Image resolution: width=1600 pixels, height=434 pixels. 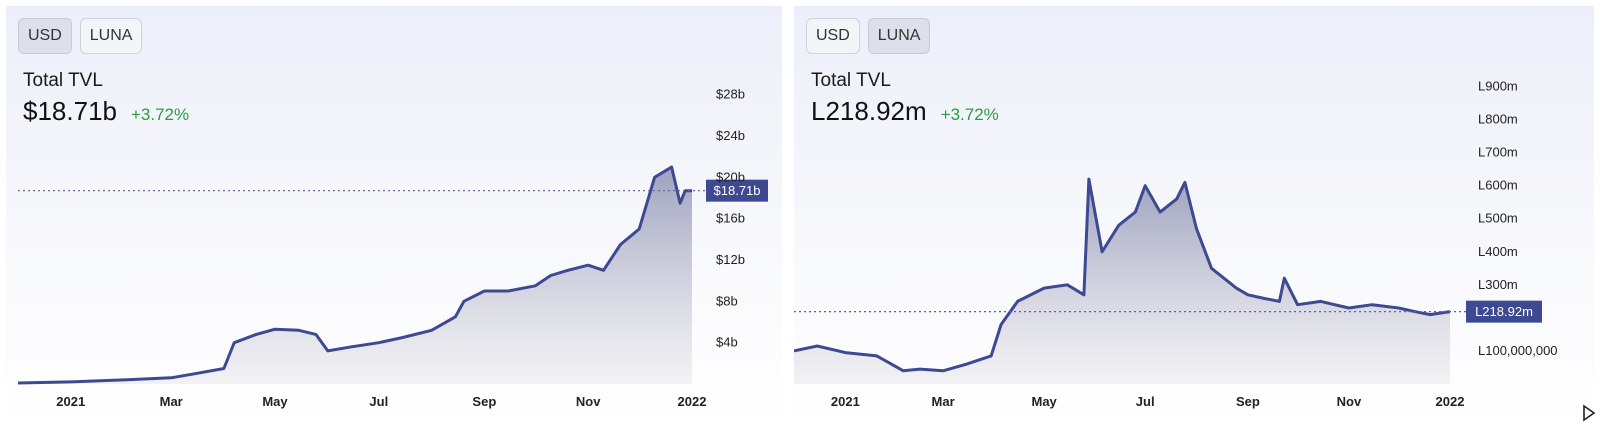 What do you see at coordinates (1498, 152) in the screenshot?
I see `y-tick-label: L700m` at bounding box center [1498, 152].